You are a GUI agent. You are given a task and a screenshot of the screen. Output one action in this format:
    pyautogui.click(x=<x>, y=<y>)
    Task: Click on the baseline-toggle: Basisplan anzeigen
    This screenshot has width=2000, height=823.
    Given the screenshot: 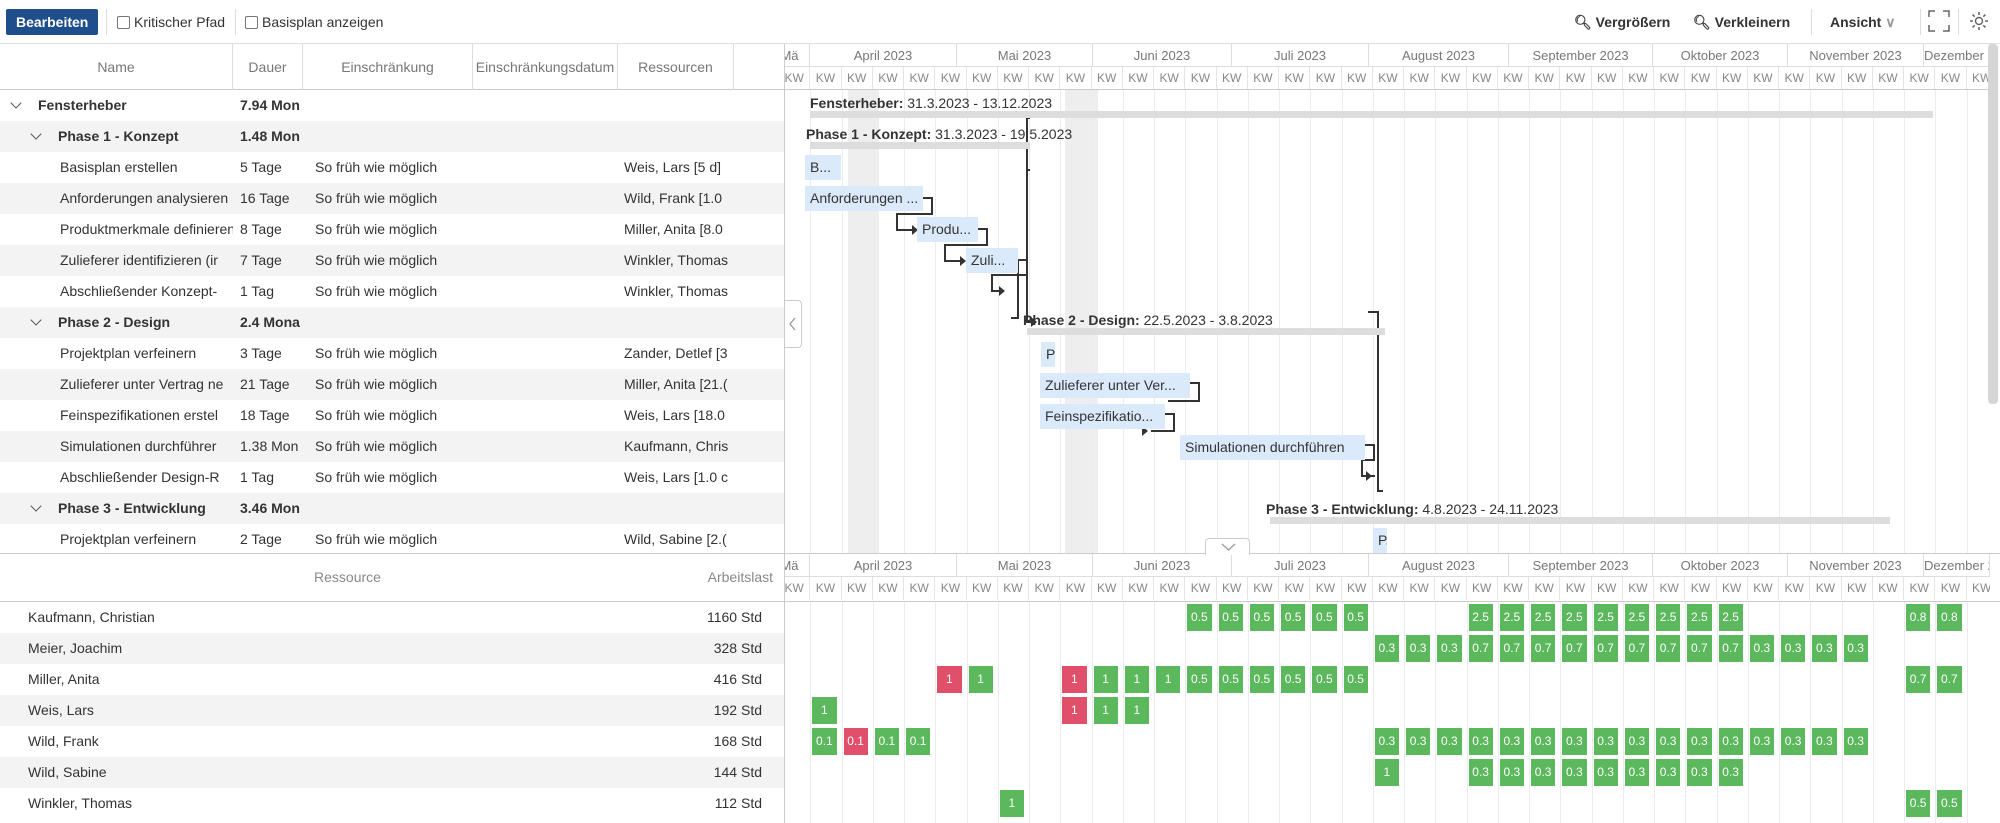 What is the action you would take?
    pyautogui.click(x=314, y=22)
    